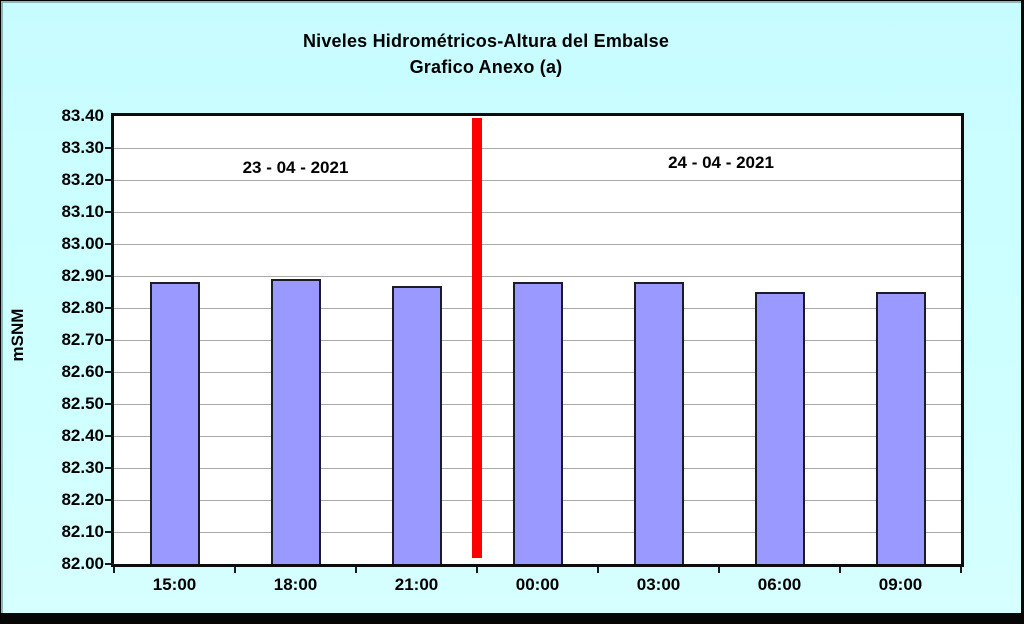  I want to click on y-axis-tick-label: 82.20, so click(82, 499).